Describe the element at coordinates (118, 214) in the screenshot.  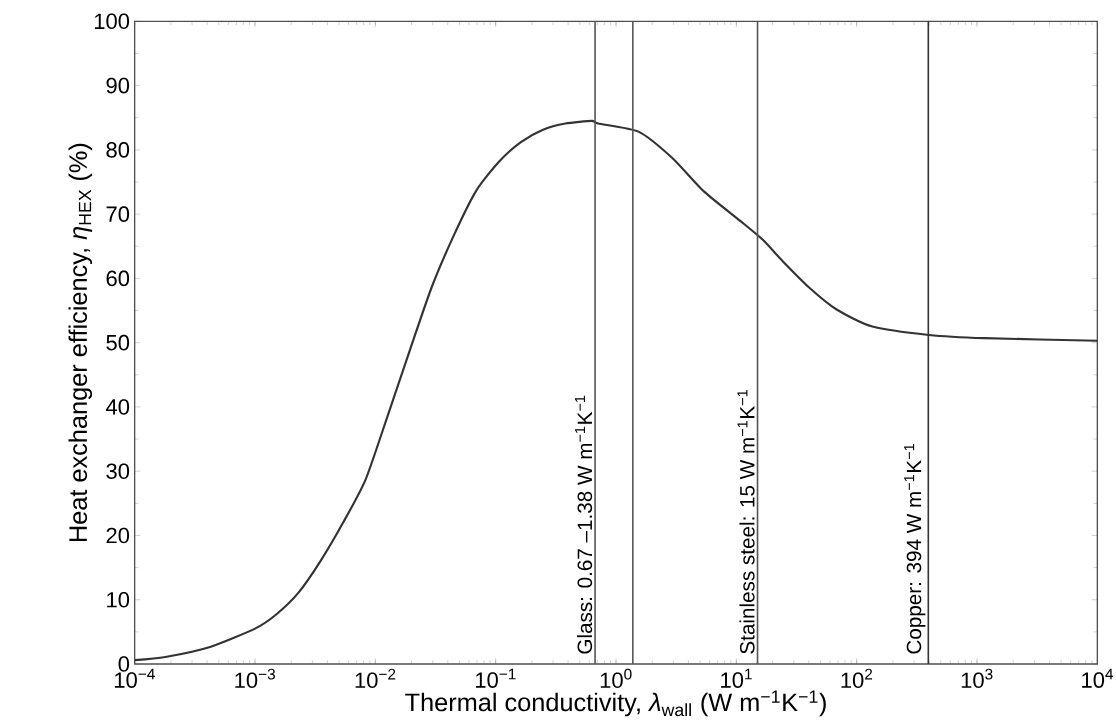
I see `y-tick-label: 70` at that location.